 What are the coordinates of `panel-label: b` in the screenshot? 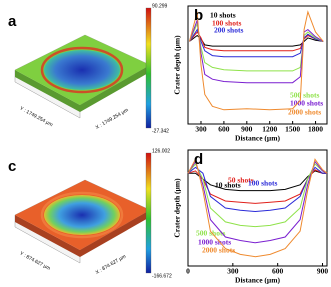 It's located at (198, 15).